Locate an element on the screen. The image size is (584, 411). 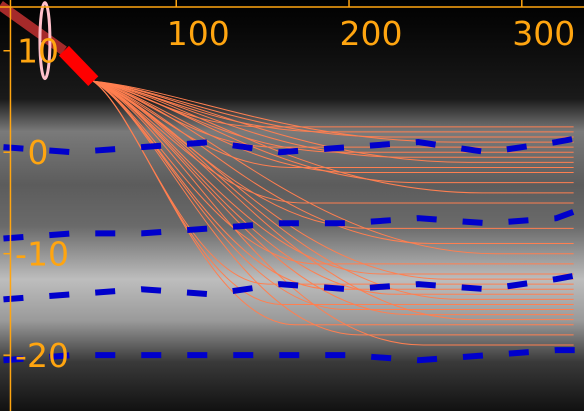
y-tick-label: 10 is located at coordinates (38, 51).